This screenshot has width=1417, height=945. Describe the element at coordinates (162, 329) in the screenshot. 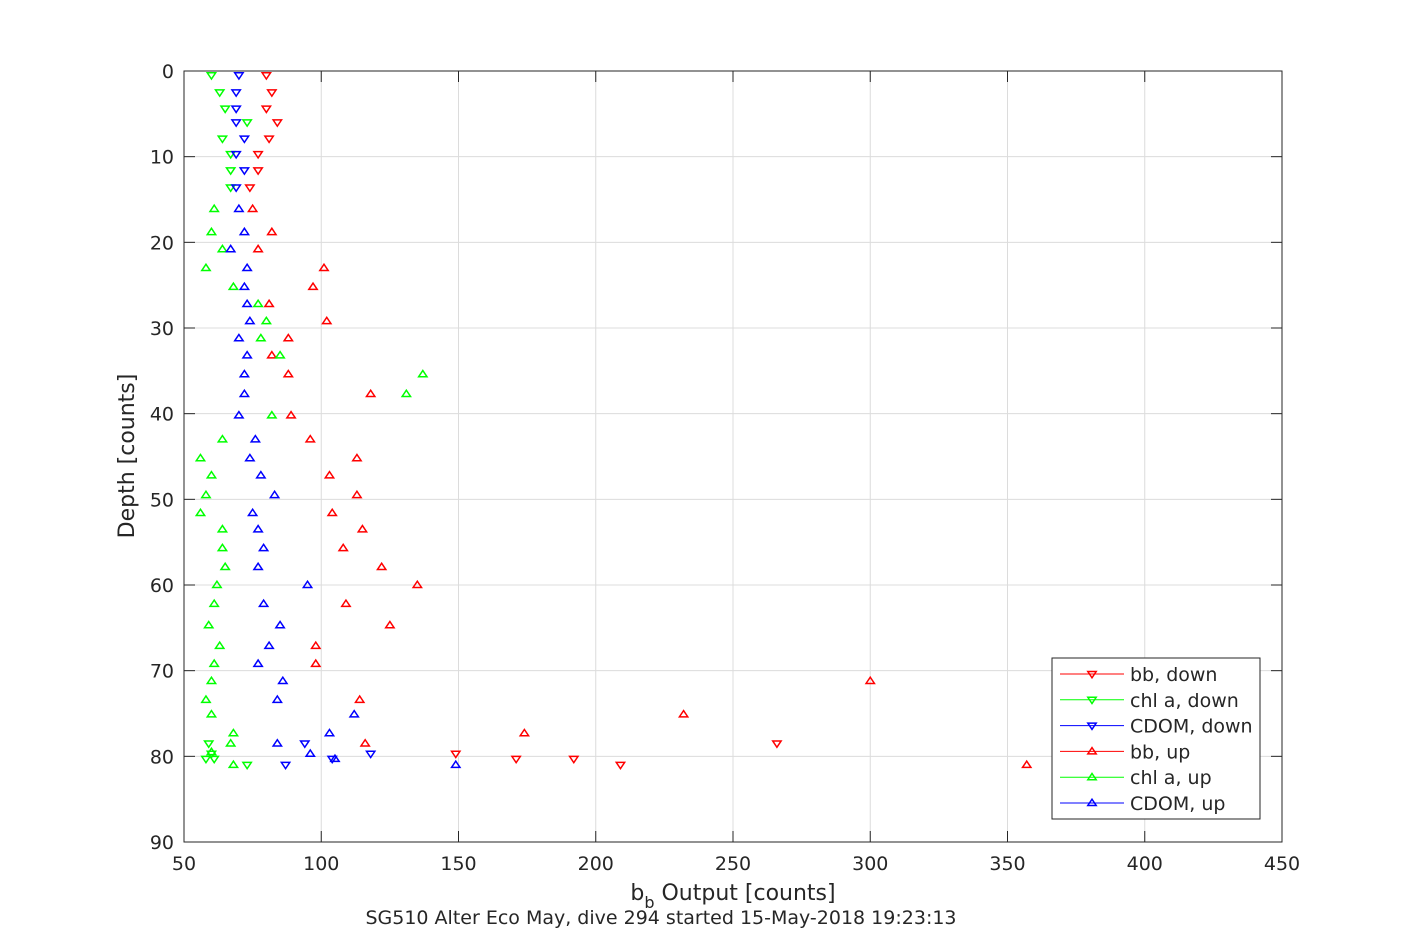

I see `y-tick-label: 30` at that location.